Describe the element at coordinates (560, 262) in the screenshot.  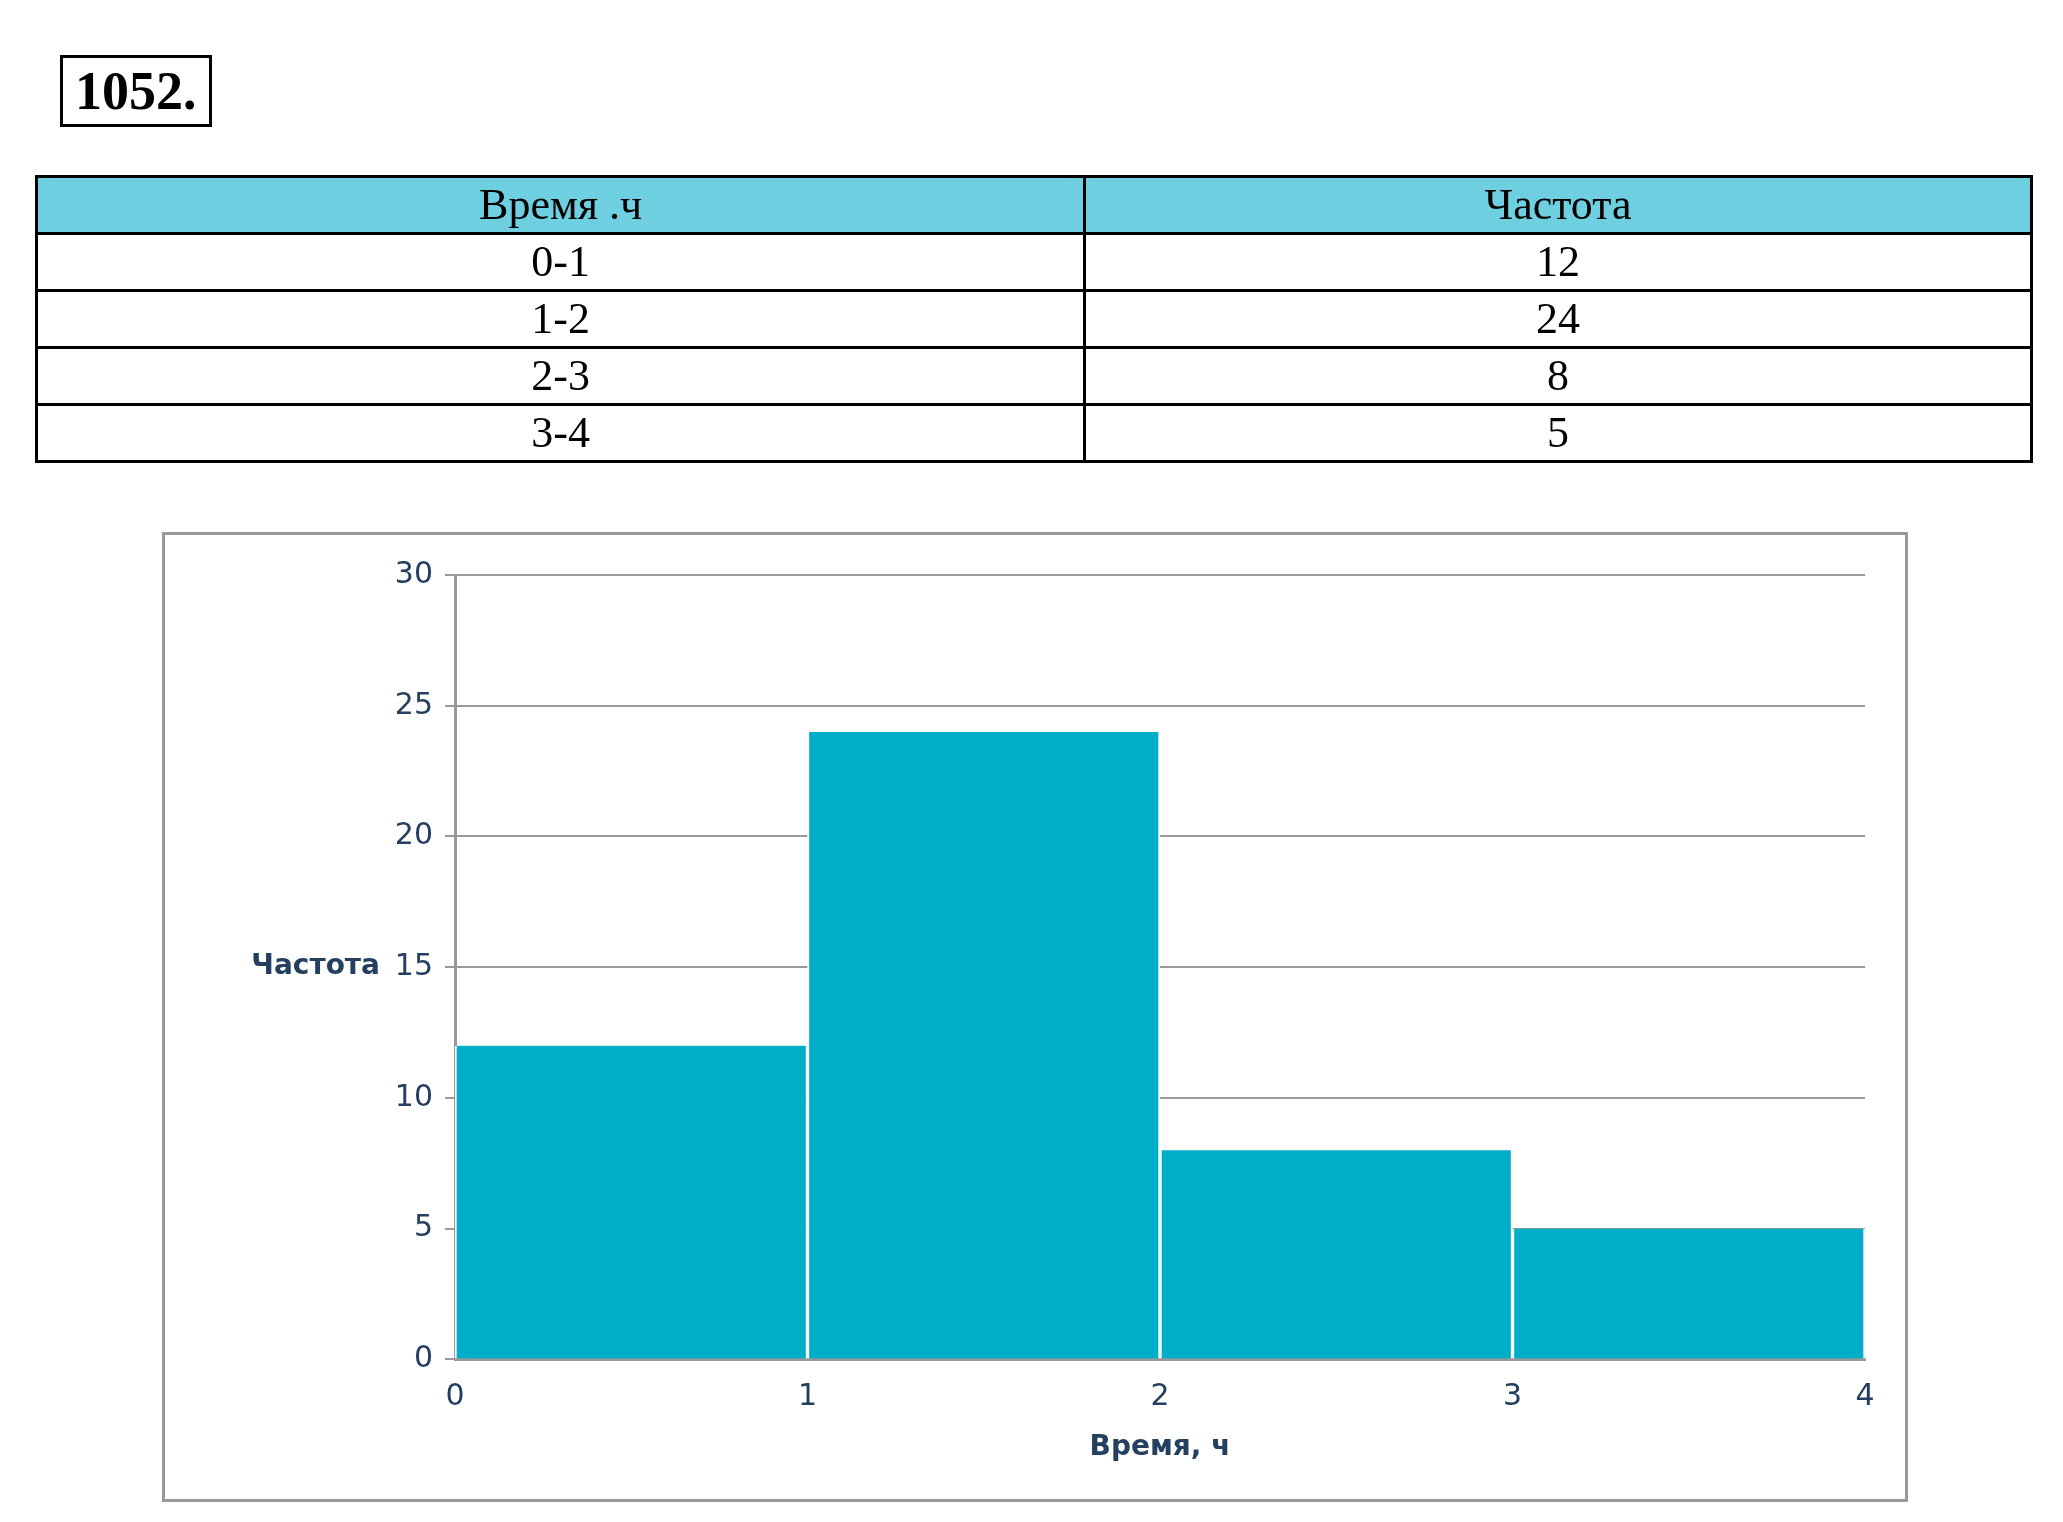
I see `text: 0-1` at that location.